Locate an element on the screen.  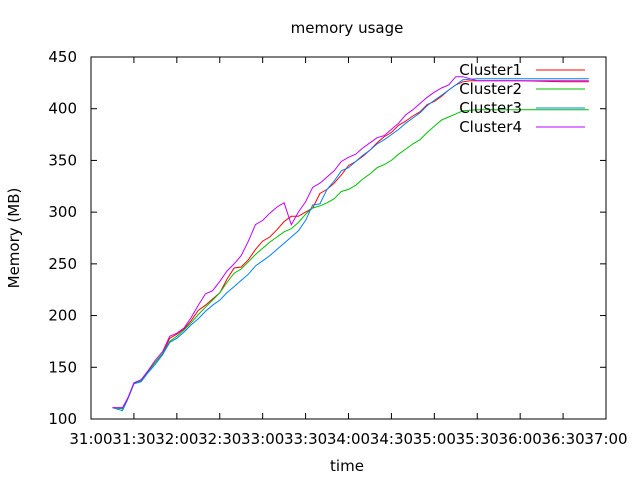
x-tick-label: 32:00 is located at coordinates (176, 439).